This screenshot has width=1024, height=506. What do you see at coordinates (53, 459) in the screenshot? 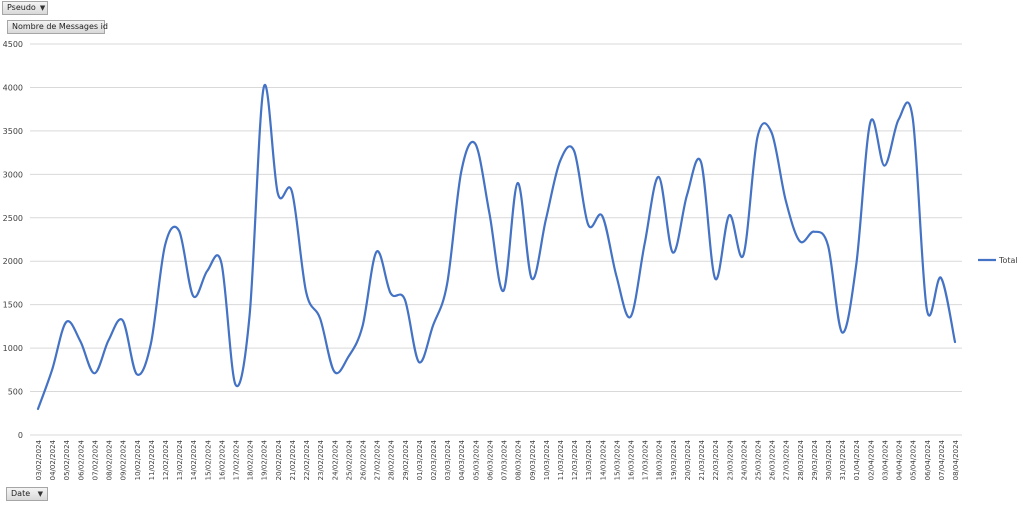
I see `x-tick-label: 04/02/2024` at bounding box center [53, 459].